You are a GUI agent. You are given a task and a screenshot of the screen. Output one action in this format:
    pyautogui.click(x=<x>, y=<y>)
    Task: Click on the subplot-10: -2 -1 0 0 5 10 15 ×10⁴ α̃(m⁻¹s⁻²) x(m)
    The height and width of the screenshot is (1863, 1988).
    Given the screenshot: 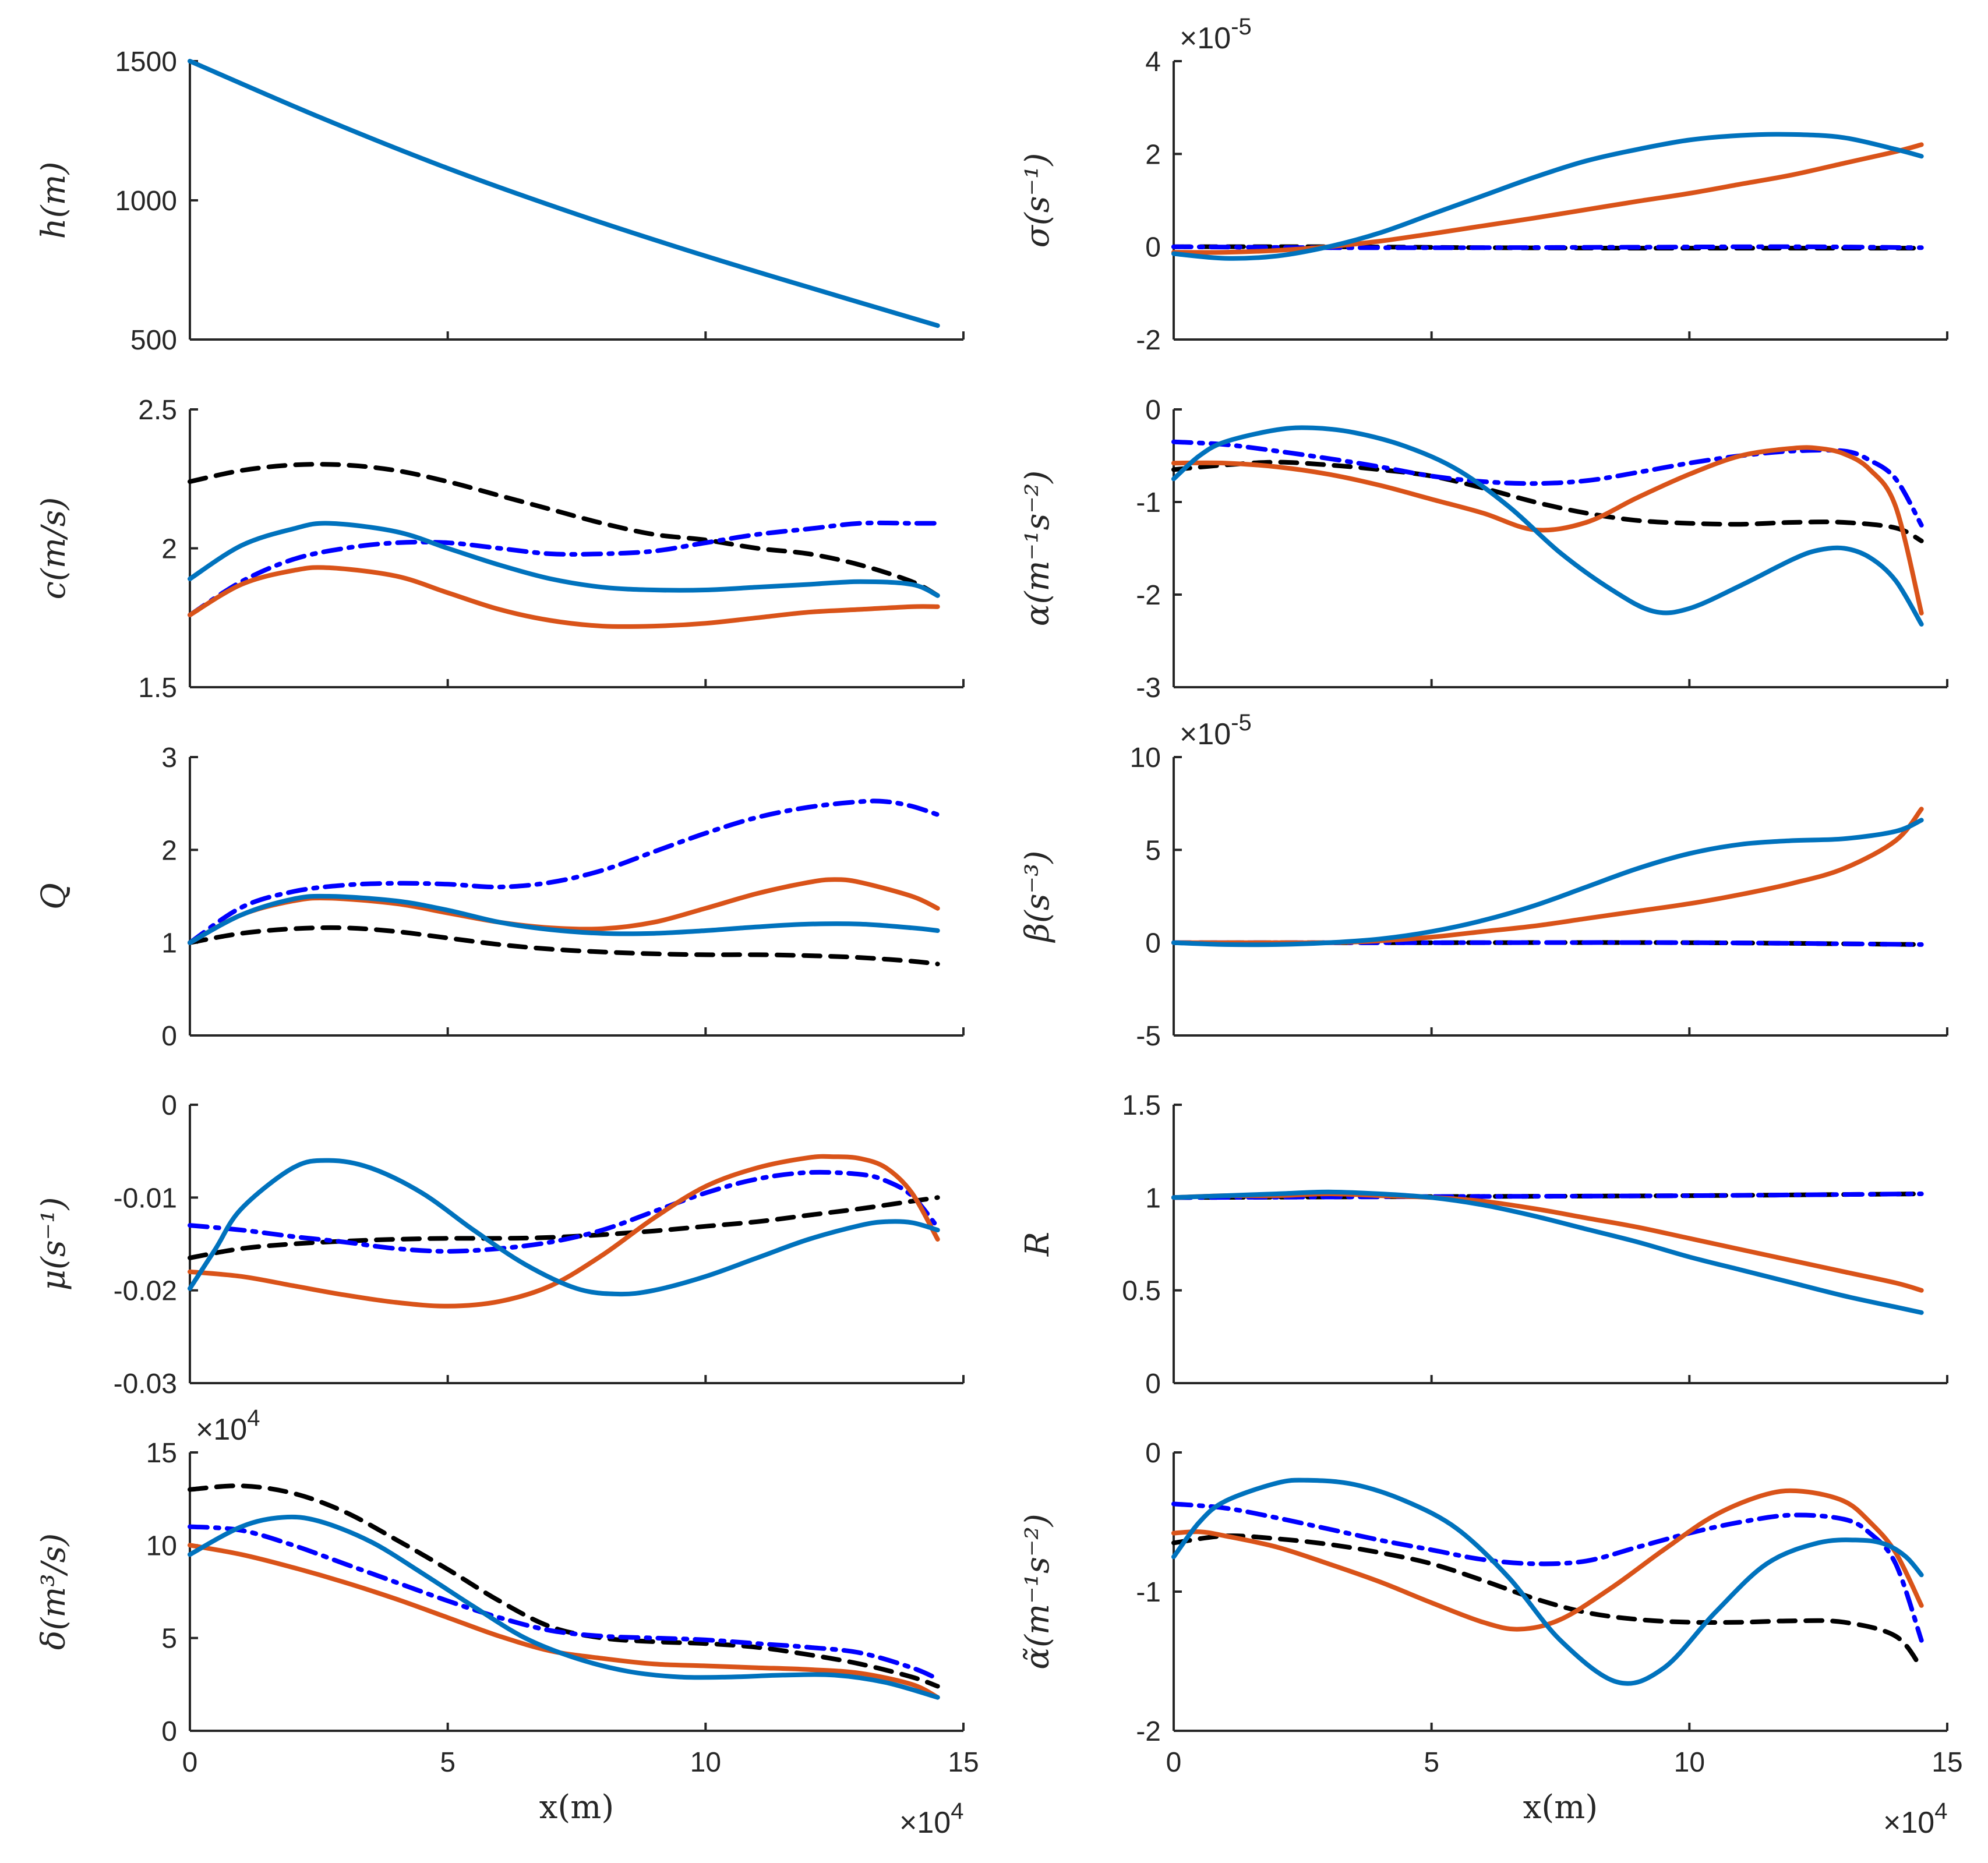 What is the action you would take?
    pyautogui.click(x=1491, y=1639)
    